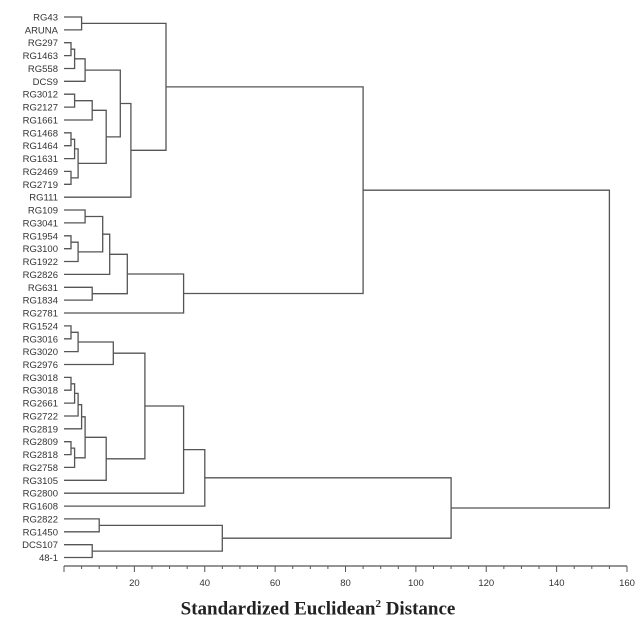 Image resolution: width=636 pixels, height=630 pixels. Describe the element at coordinates (43, 198) in the screenshot. I see `leaf-label: RG111` at that location.